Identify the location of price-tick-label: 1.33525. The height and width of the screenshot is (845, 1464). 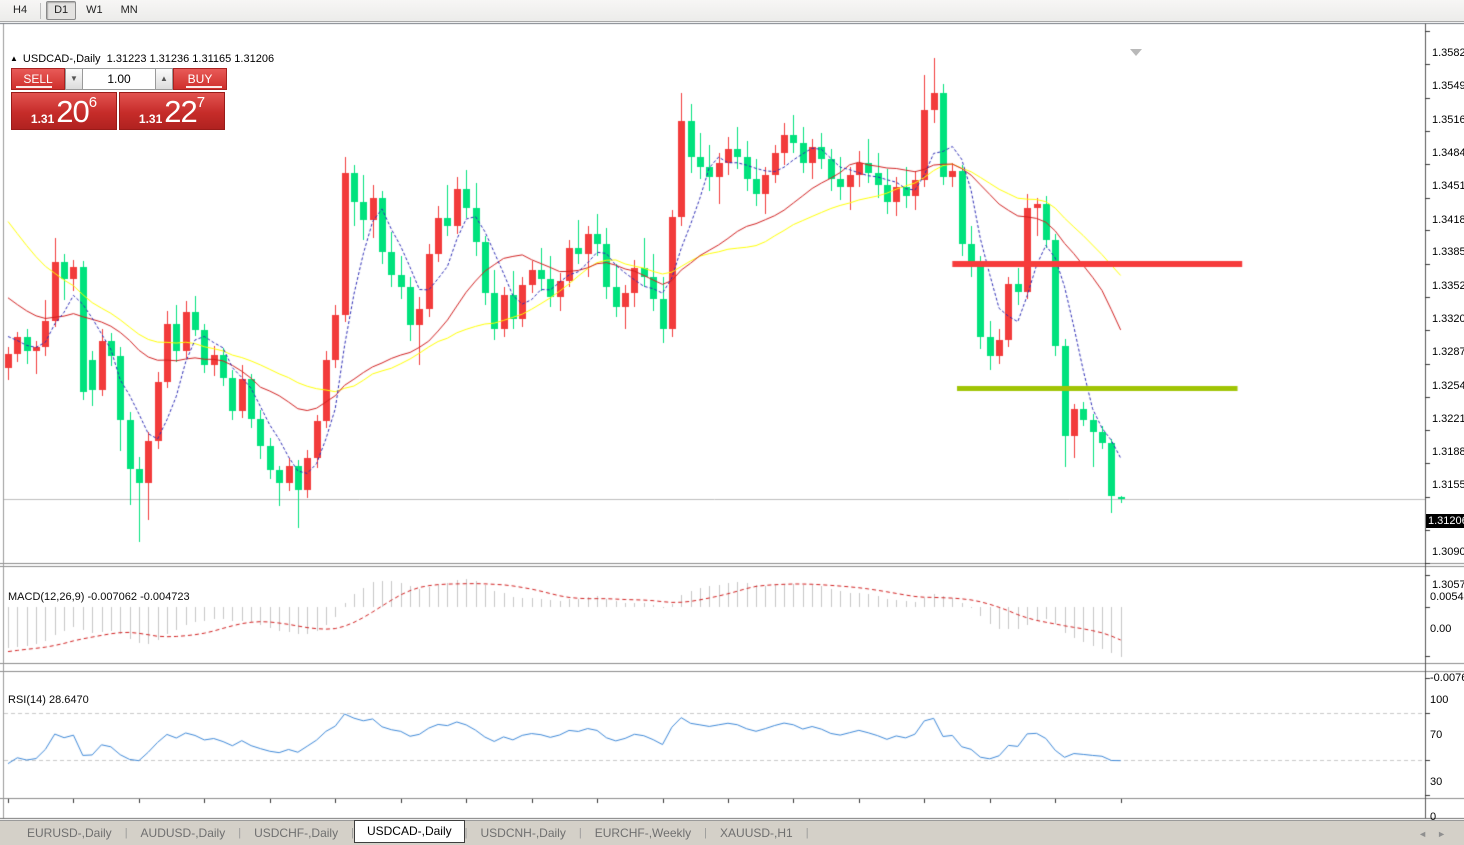
(1448, 285).